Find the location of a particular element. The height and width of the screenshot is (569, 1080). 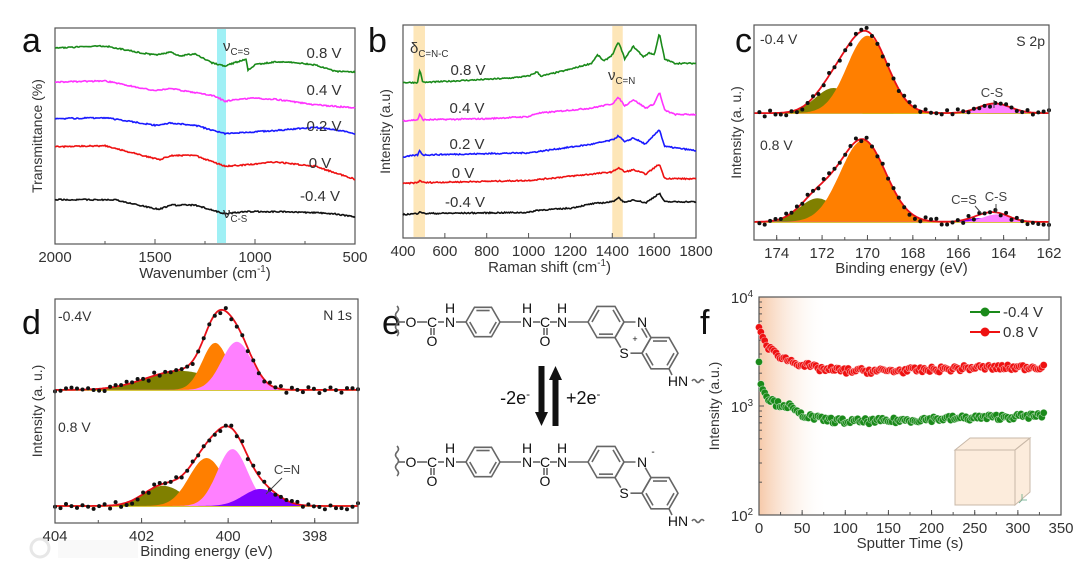

x-tick-label: 600 is located at coordinates (444, 251).